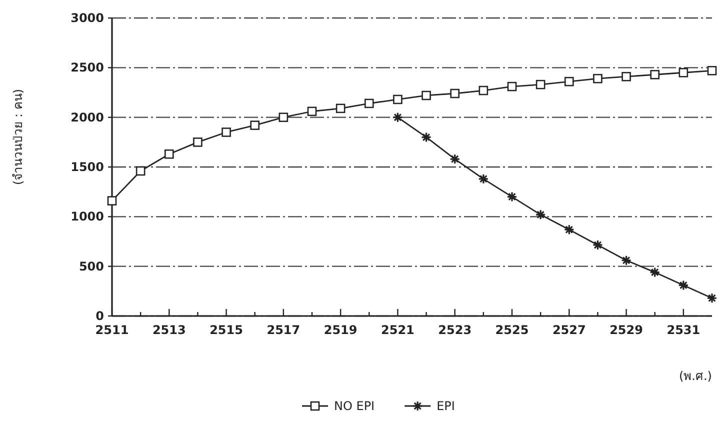 The width and height of the screenshot is (725, 427). What do you see at coordinates (87, 217) in the screenshot?
I see `y-tick-label: 1000` at bounding box center [87, 217].